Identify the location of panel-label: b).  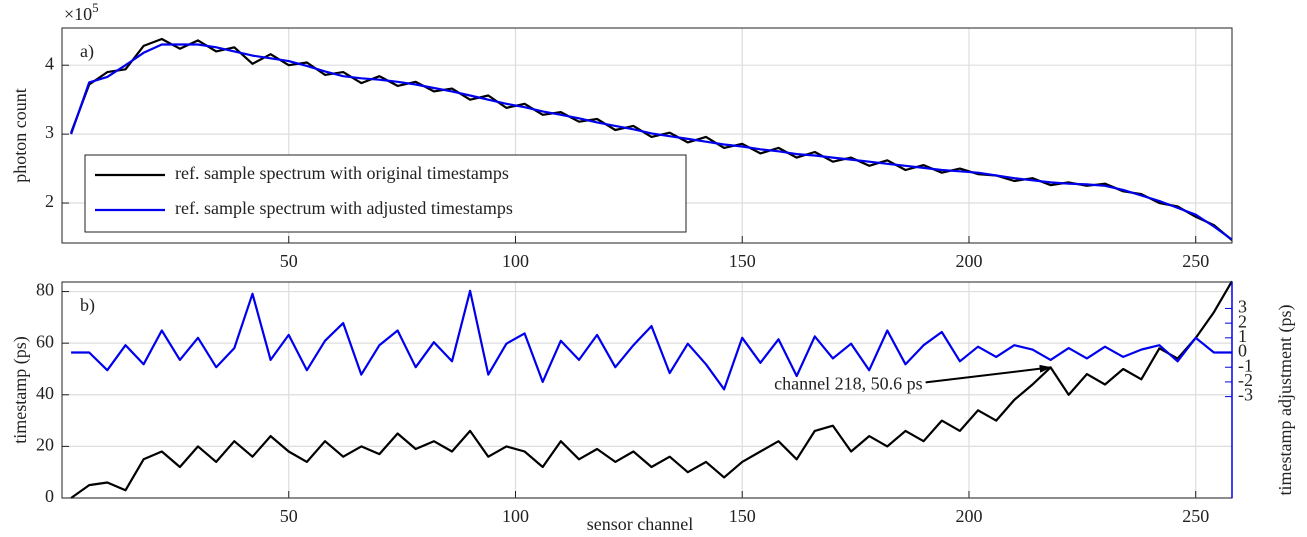
(87, 305).